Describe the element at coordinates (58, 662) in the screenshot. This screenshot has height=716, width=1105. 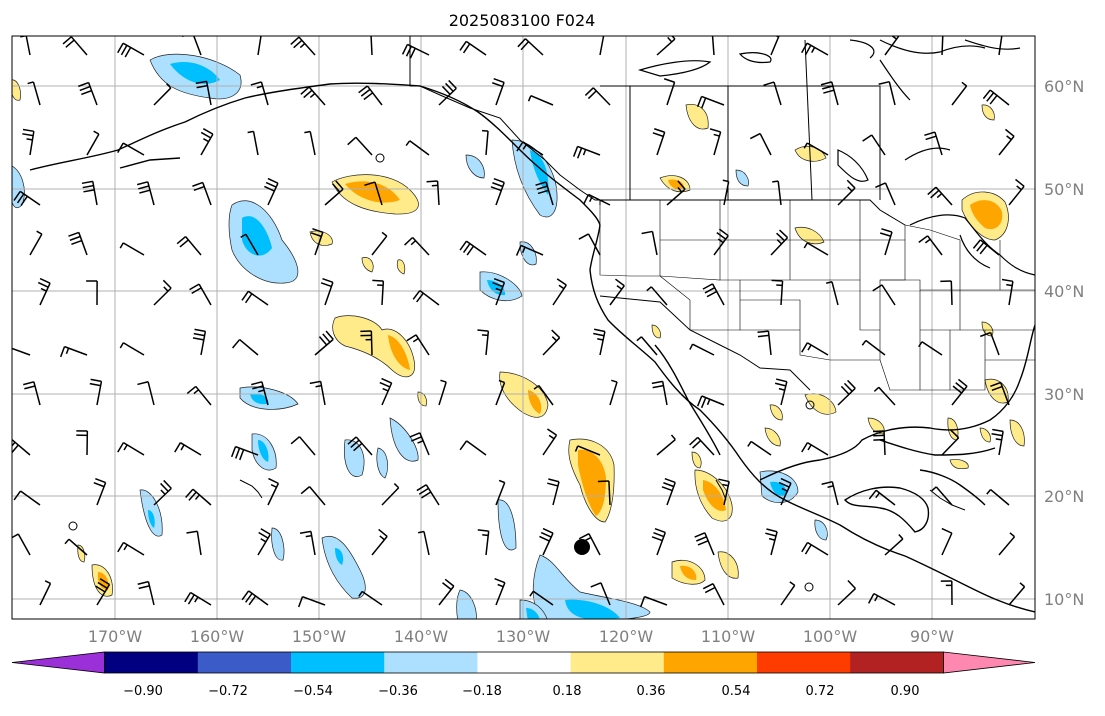
I see `colorbar-extend-min` at that location.